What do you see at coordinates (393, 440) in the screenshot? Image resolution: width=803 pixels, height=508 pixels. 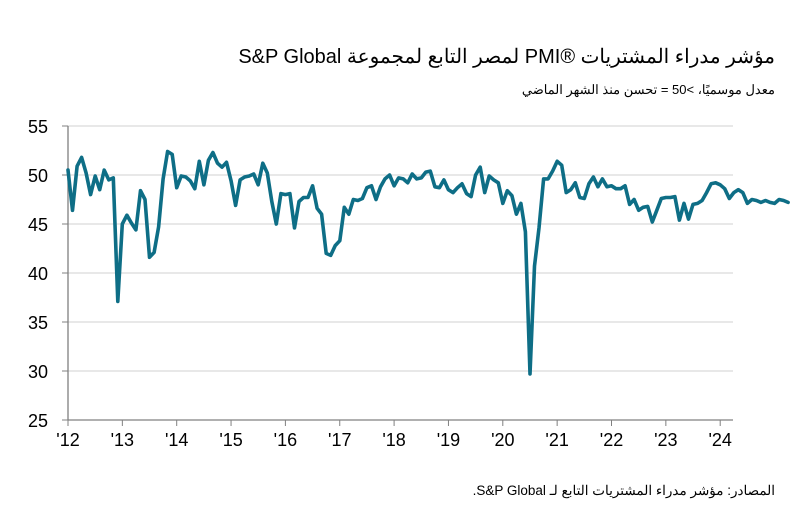 I see `x-tick-label: '18` at bounding box center [393, 440].